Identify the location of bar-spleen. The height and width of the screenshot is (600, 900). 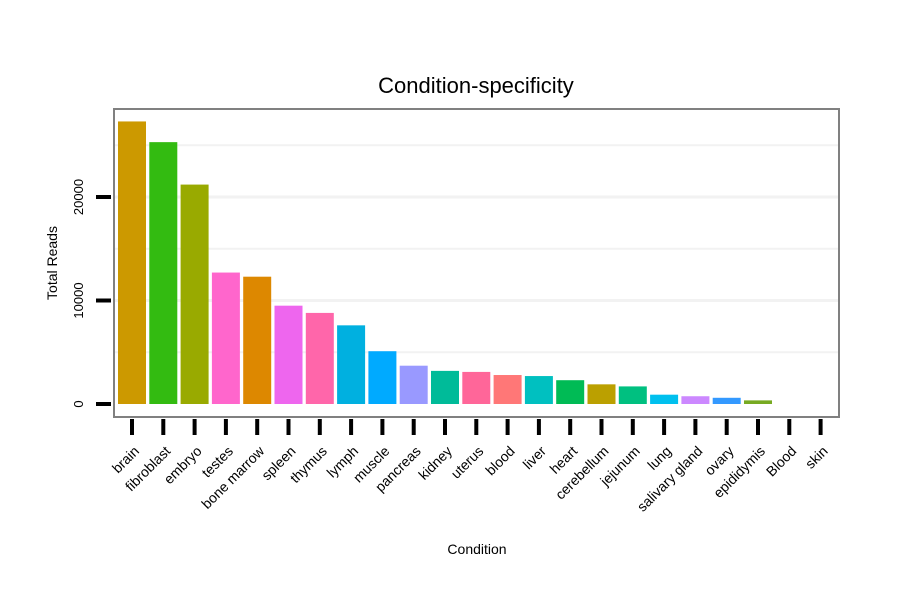
(288, 354).